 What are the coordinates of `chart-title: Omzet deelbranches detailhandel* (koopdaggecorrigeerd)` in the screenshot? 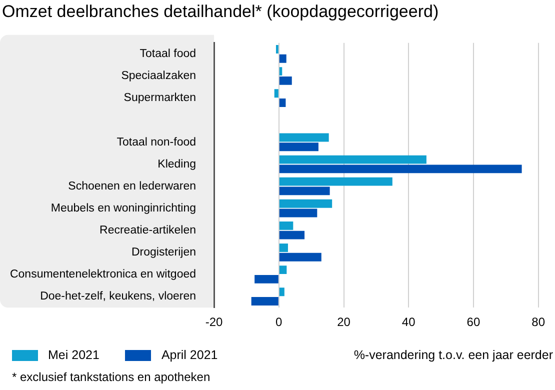 It's located at (220, 12).